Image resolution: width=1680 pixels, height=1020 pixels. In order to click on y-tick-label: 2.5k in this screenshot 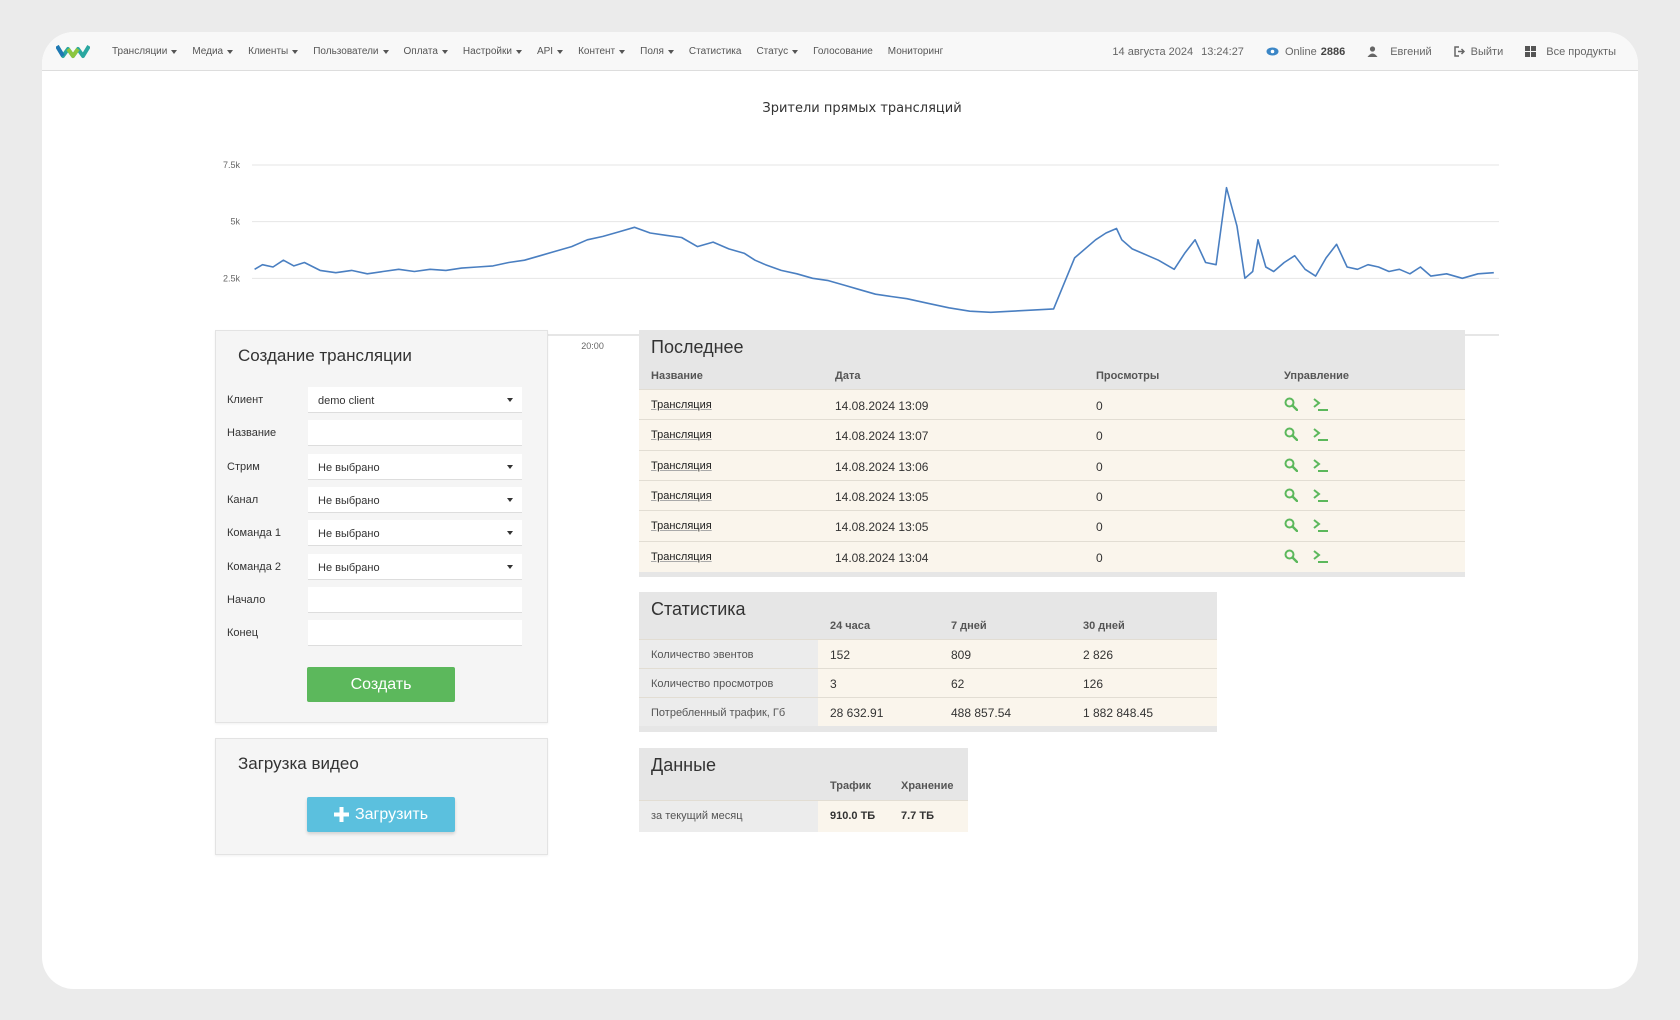, I will do `click(232, 278)`.